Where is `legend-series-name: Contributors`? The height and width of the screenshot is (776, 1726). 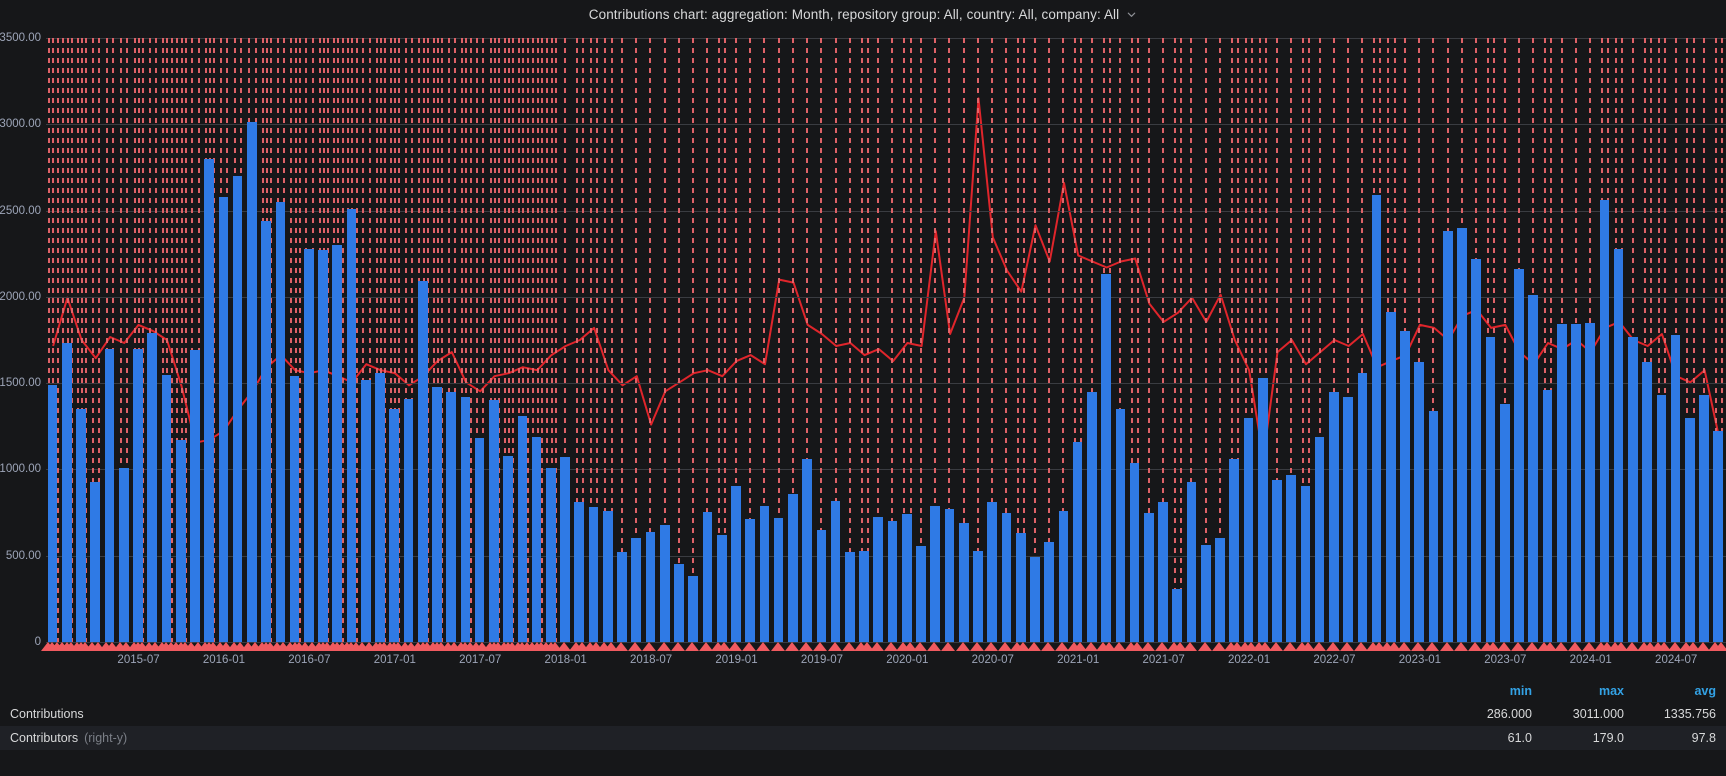 legend-series-name: Contributors is located at coordinates (44, 738).